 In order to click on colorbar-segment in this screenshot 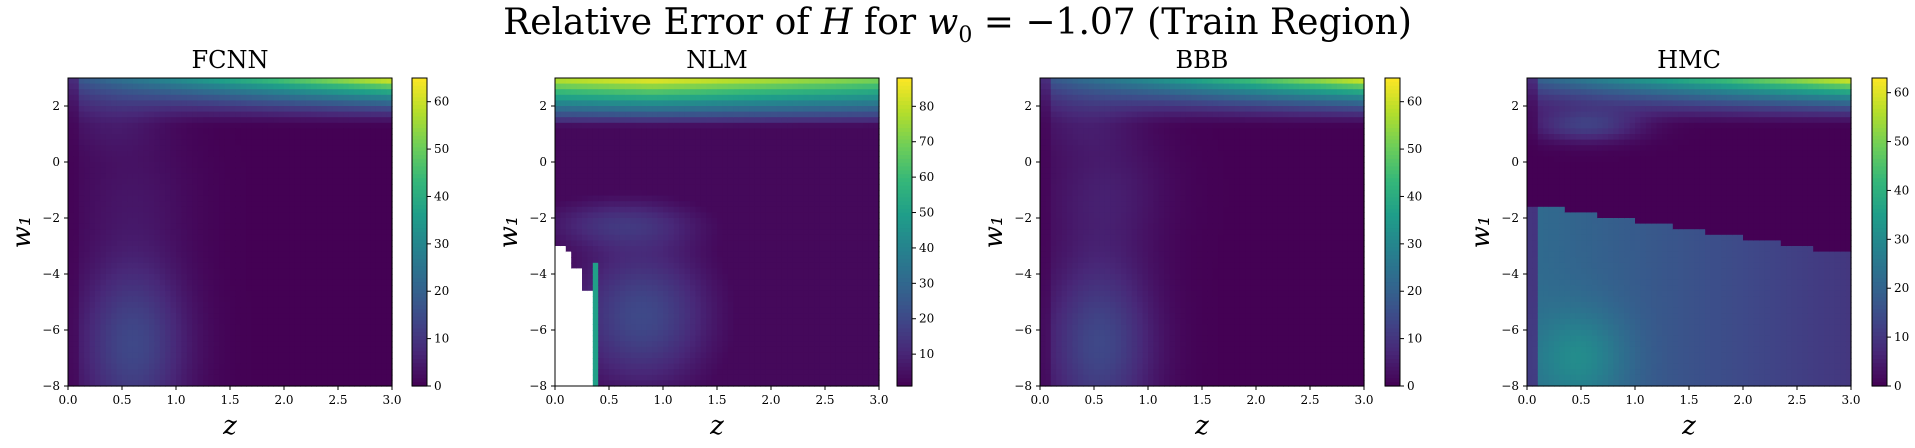, I will do `click(419, 322)`.